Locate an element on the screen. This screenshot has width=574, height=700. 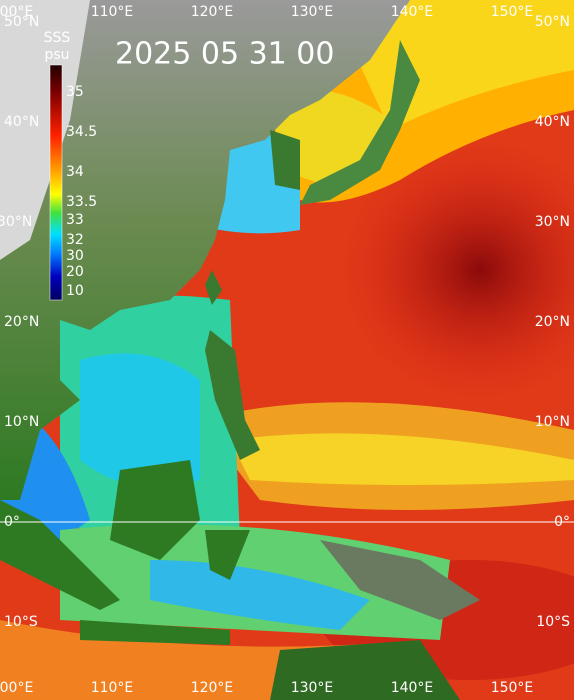
colorbar is located at coordinates (56, 182).